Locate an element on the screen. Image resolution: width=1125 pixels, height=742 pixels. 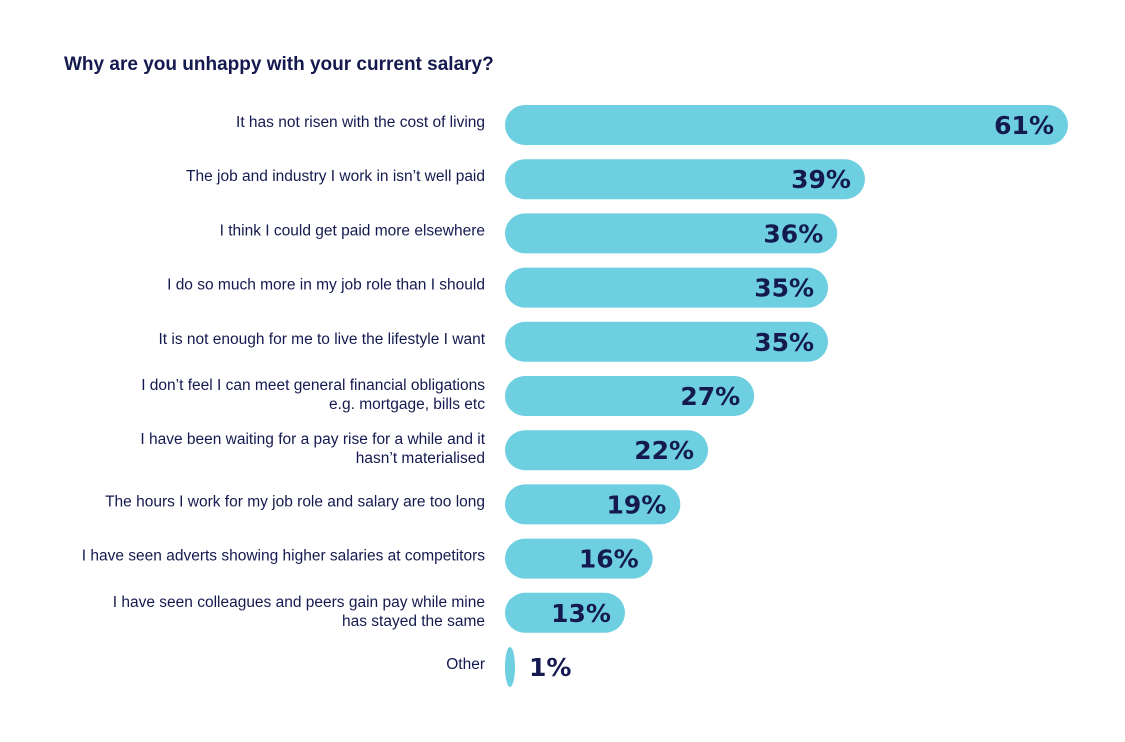
category-label-line: I think I could get paid more elsewhere is located at coordinates (352, 230).